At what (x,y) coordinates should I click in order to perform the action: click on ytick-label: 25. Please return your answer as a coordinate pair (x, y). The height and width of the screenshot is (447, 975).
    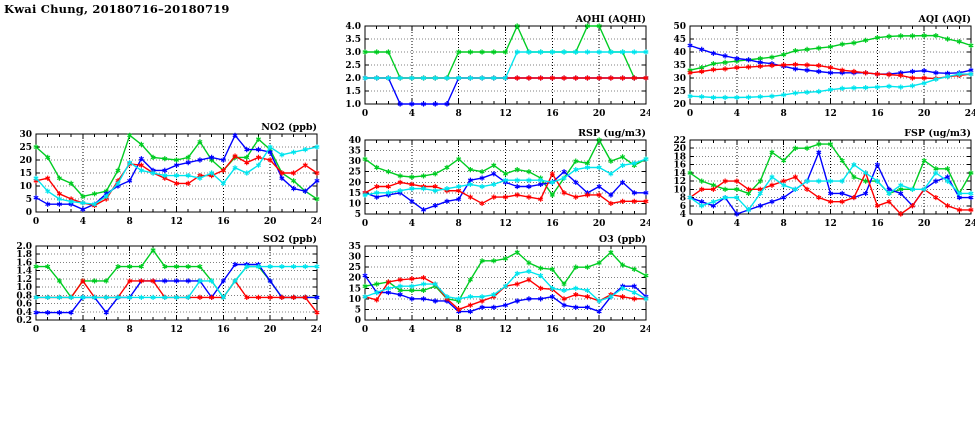
    Looking at the image, I should click on (354, 173).